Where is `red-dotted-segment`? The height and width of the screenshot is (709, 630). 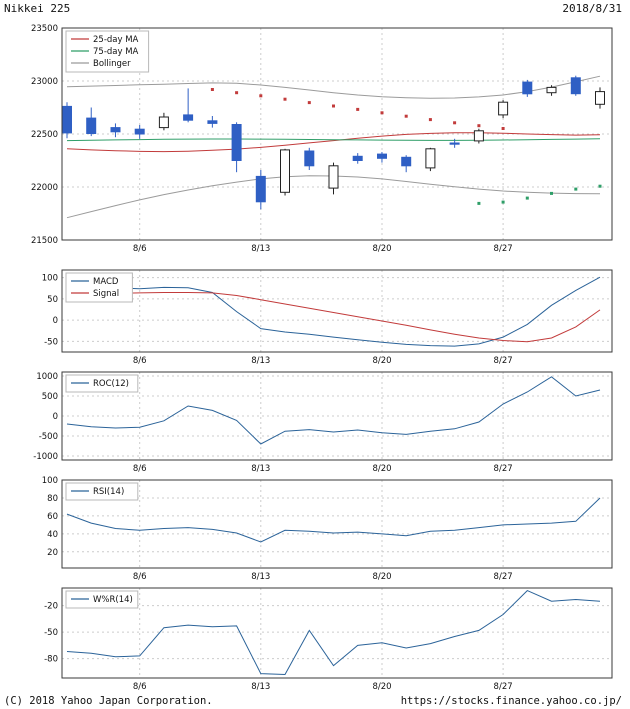
red-dotted-segment is located at coordinates (357, 109).